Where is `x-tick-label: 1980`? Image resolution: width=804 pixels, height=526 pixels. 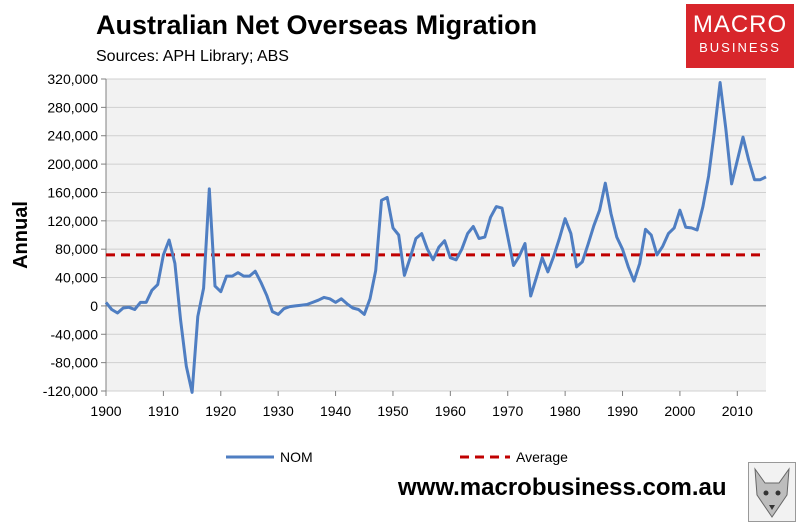 x-tick-label: 1980 is located at coordinates (565, 411).